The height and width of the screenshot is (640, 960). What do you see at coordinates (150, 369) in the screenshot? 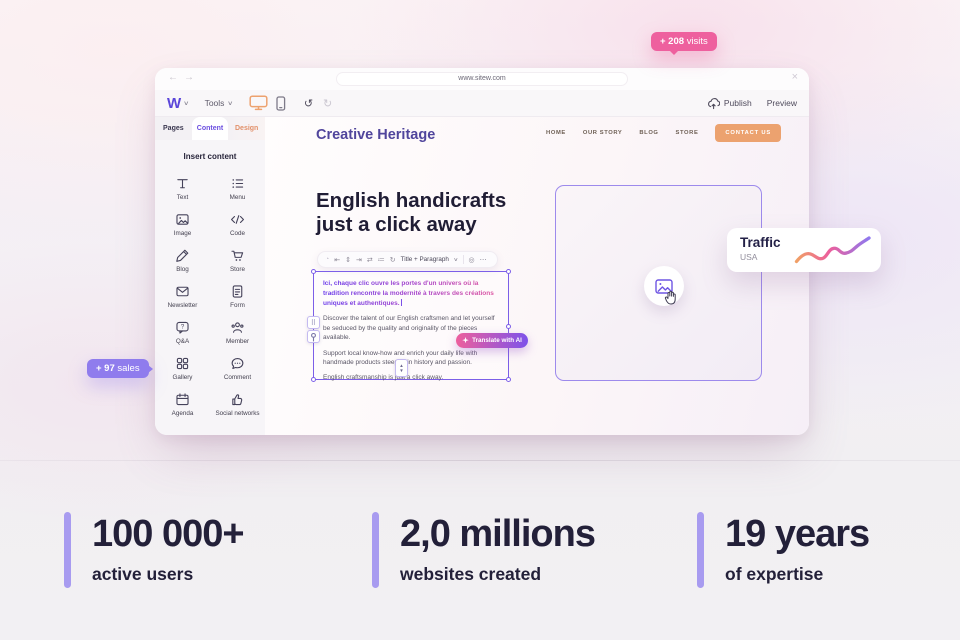
I see `sales-badge-tail` at bounding box center [150, 369].